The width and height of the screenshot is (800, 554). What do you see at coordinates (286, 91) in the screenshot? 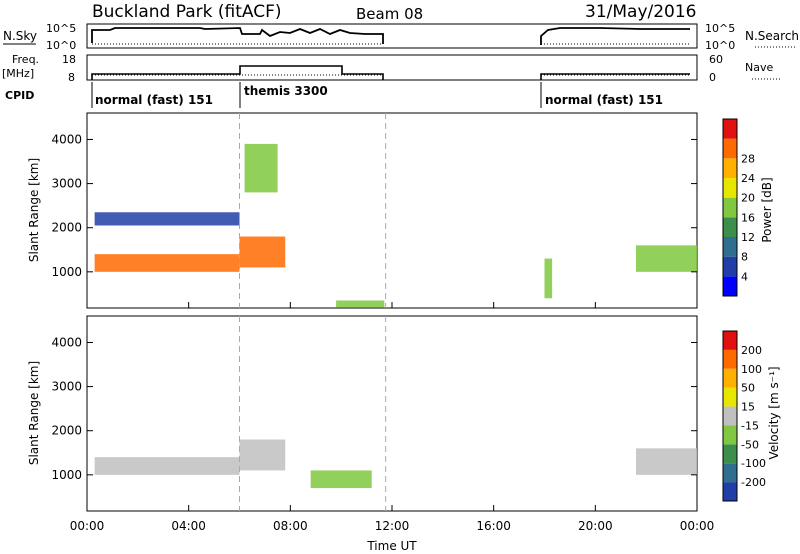
I see `cpid-segment-2: themis 3300` at bounding box center [286, 91].